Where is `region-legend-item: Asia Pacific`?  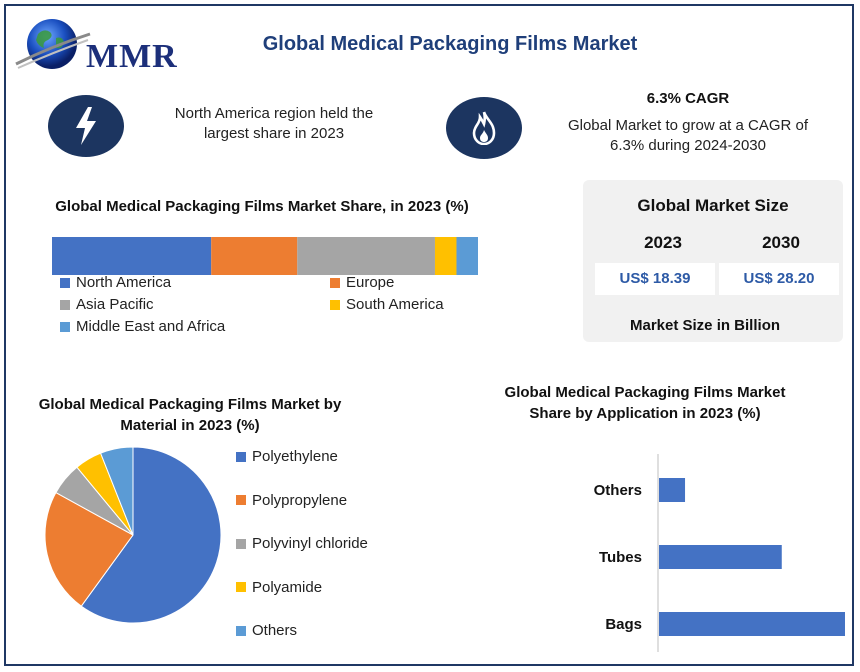 region-legend-item: Asia Pacific is located at coordinates (107, 304).